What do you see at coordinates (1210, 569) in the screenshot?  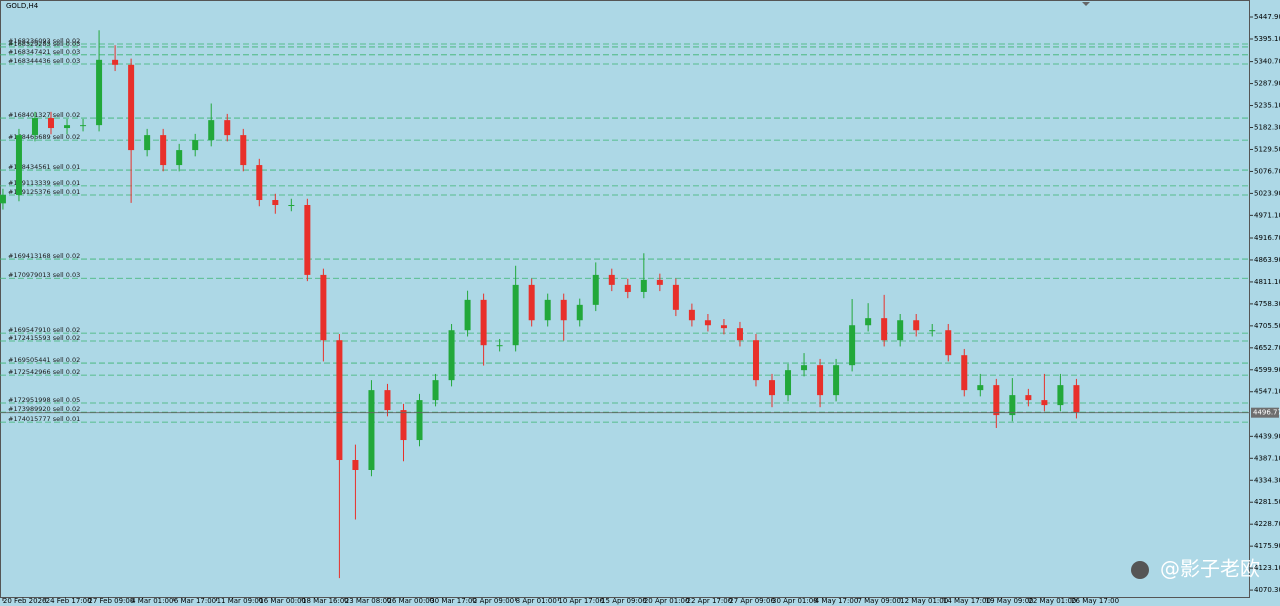 I see `watermark: @影子老欧` at bounding box center [1210, 569].